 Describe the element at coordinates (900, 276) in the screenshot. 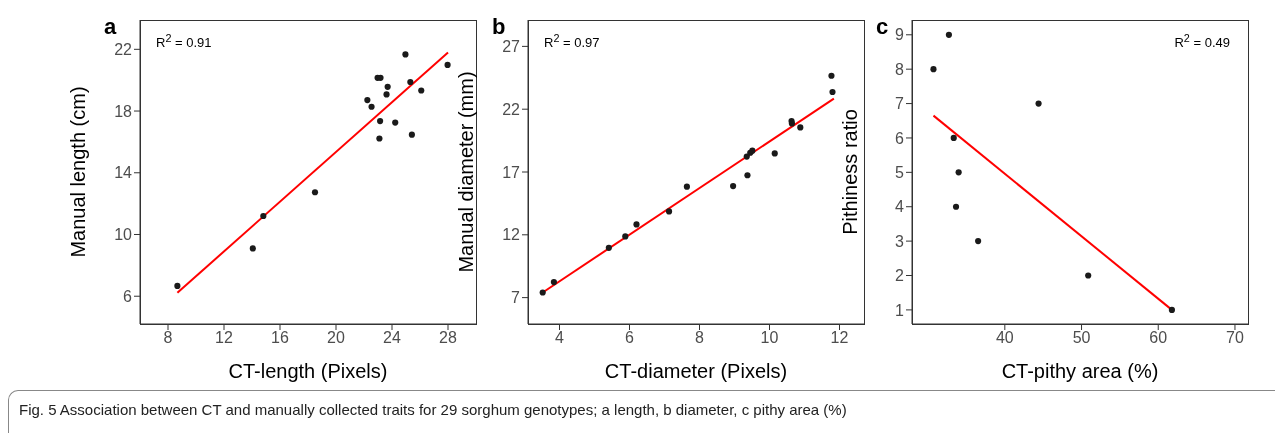

I see `y-tick-label: 2` at that location.